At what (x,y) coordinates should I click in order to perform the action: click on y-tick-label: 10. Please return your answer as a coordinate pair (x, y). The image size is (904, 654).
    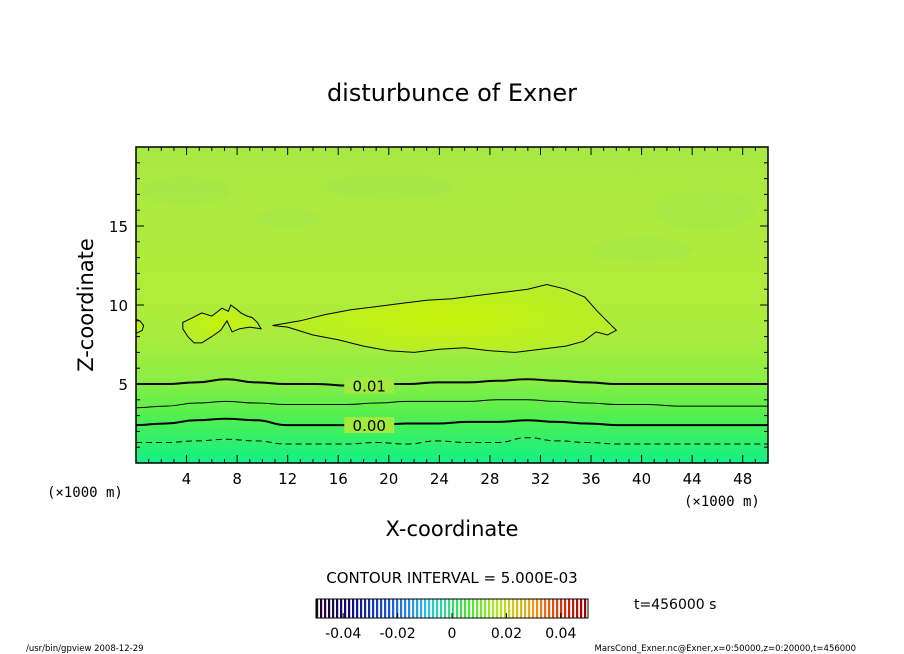
    Looking at the image, I should click on (118, 306).